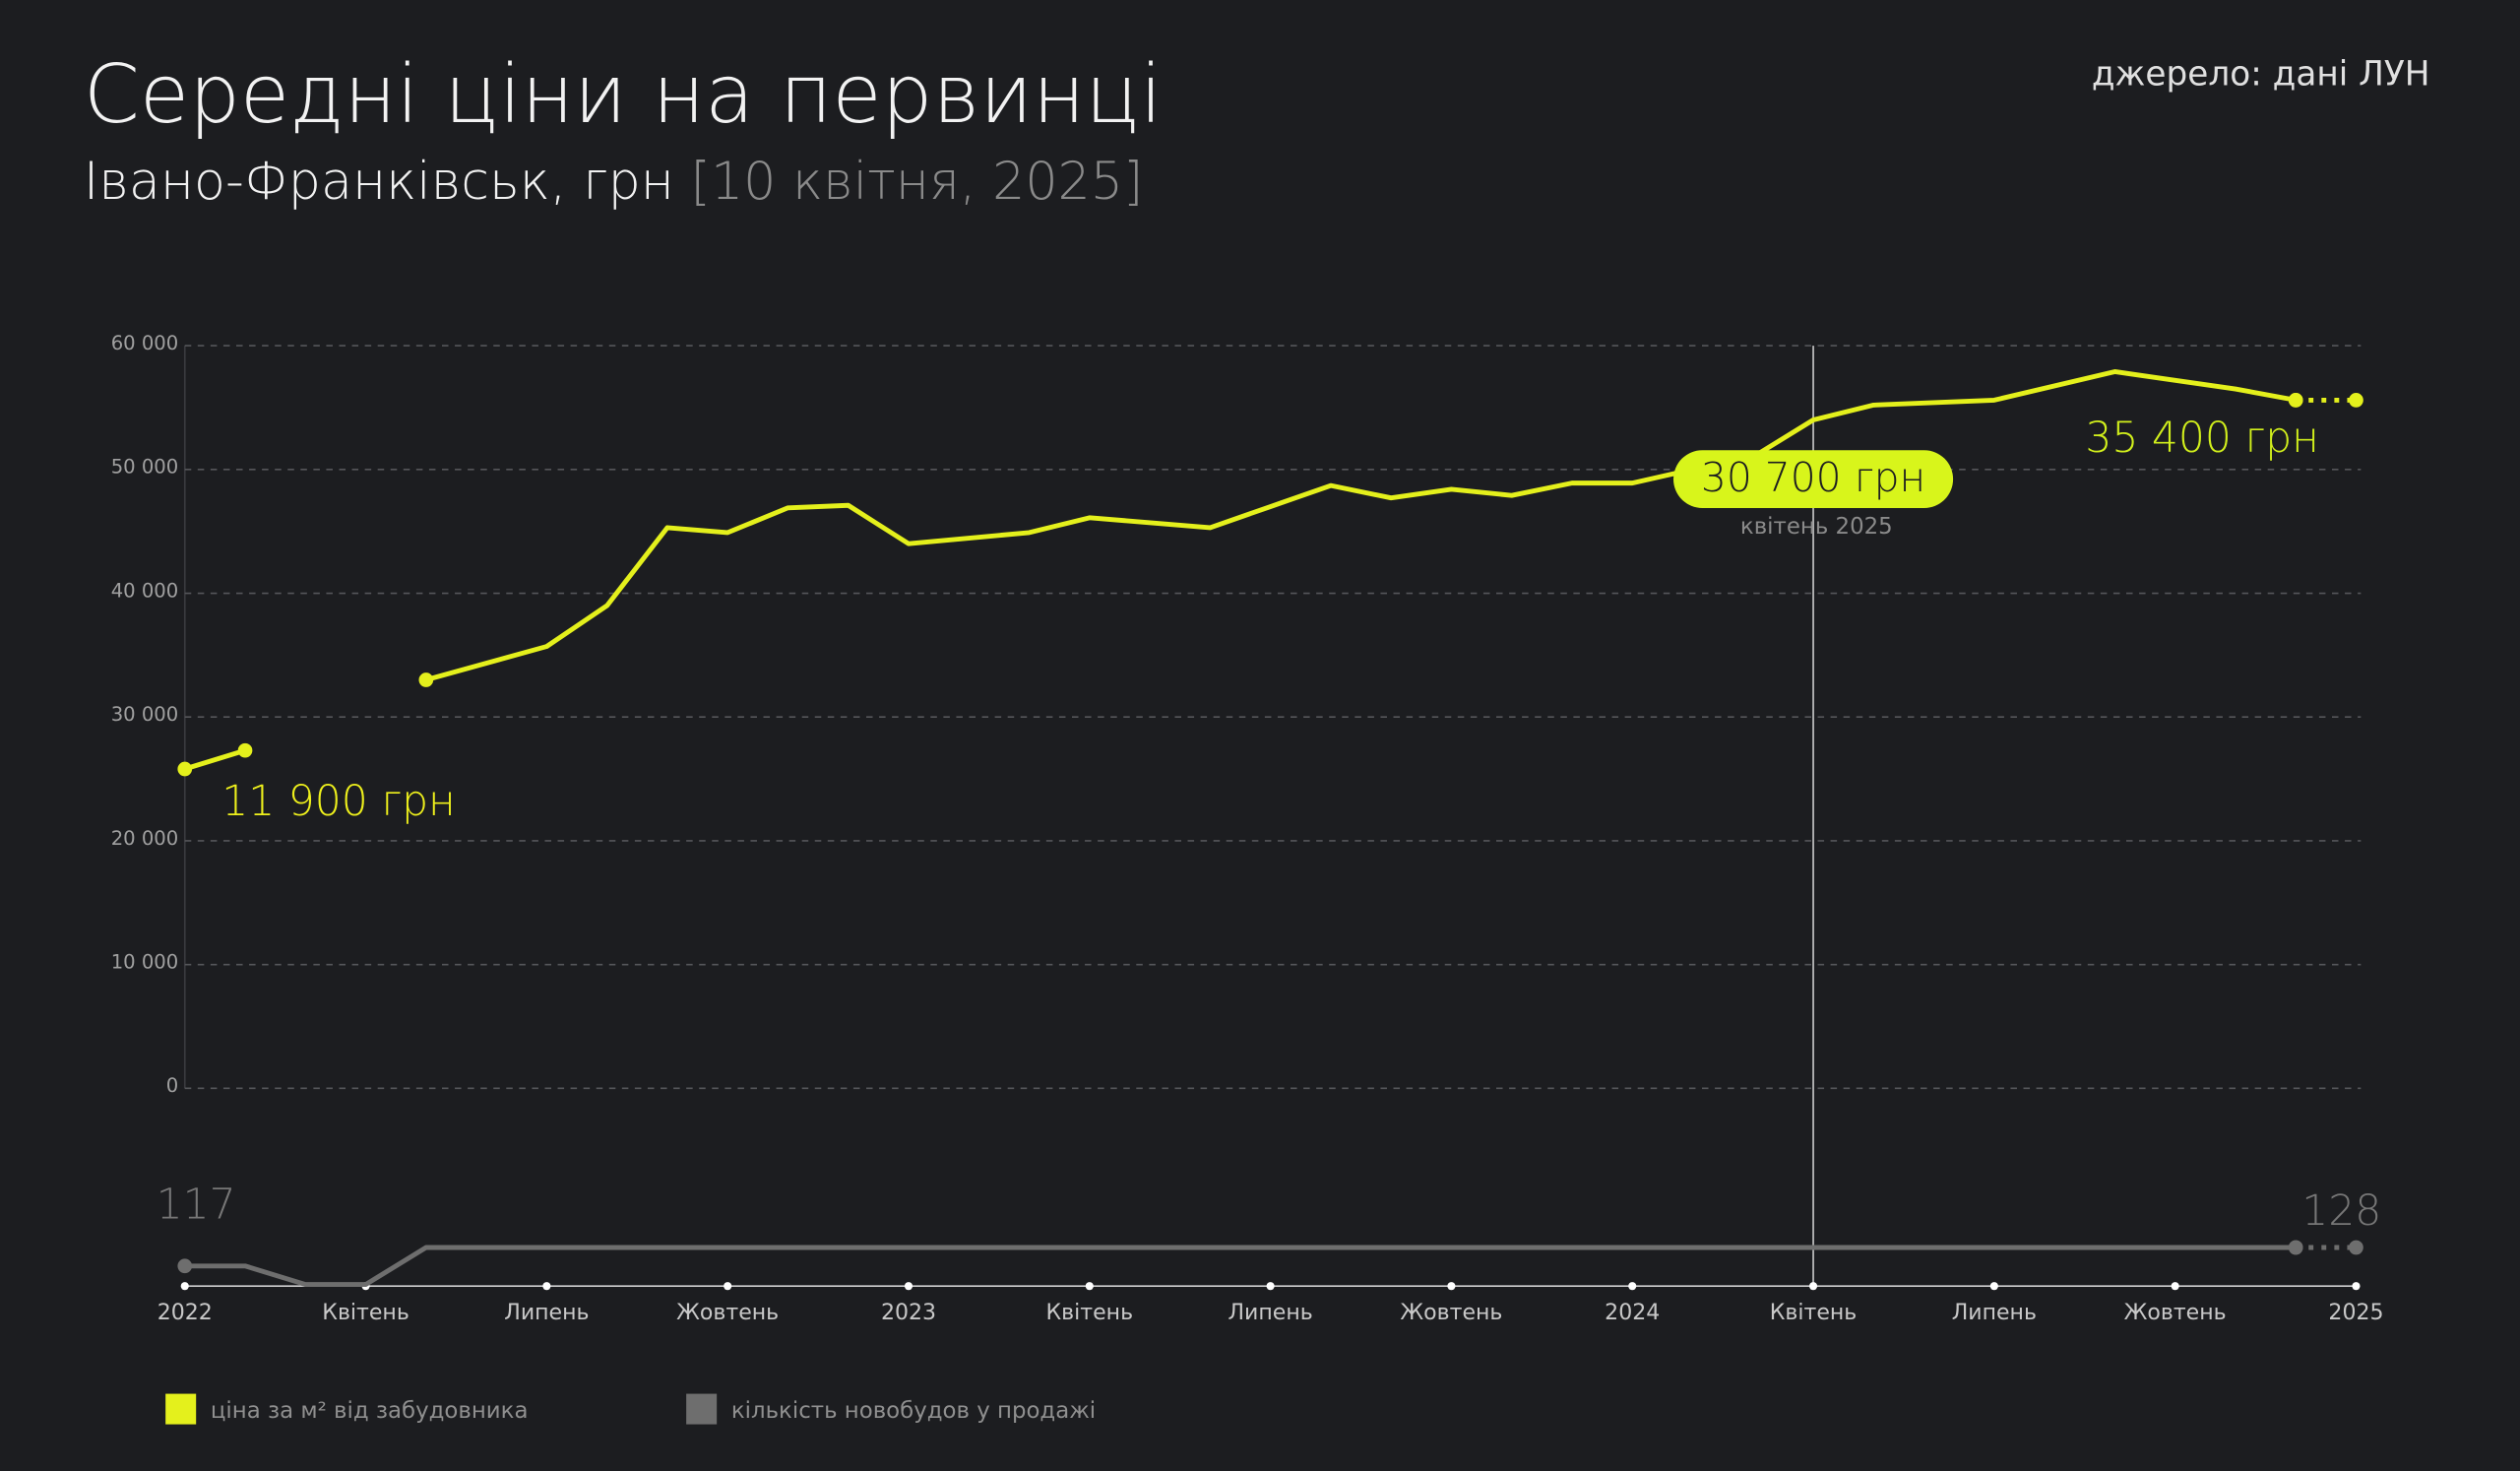 This screenshot has height=1471, width=2520. What do you see at coordinates (145, 962) in the screenshot?
I see `y-tick-label: 10 000` at bounding box center [145, 962].